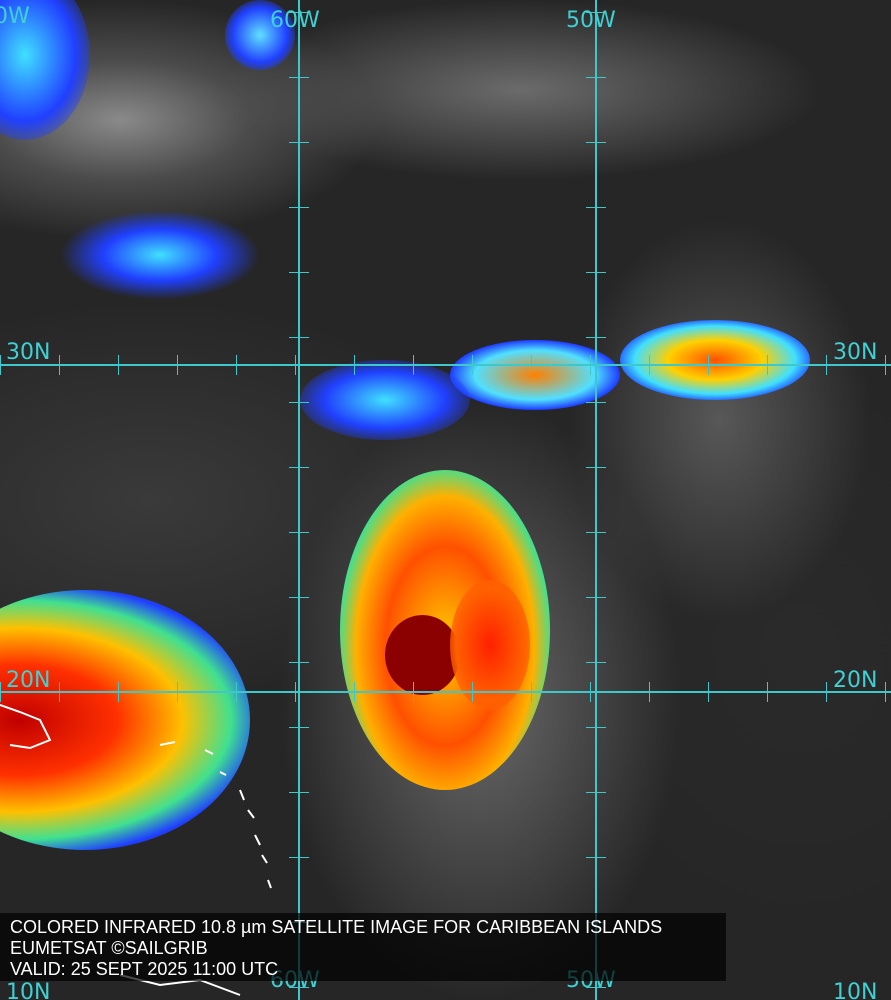 Image resolution: width=891 pixels, height=1000 pixels. Describe the element at coordinates (855, 680) in the screenshot. I see `label-20n-right: 20N` at that location.